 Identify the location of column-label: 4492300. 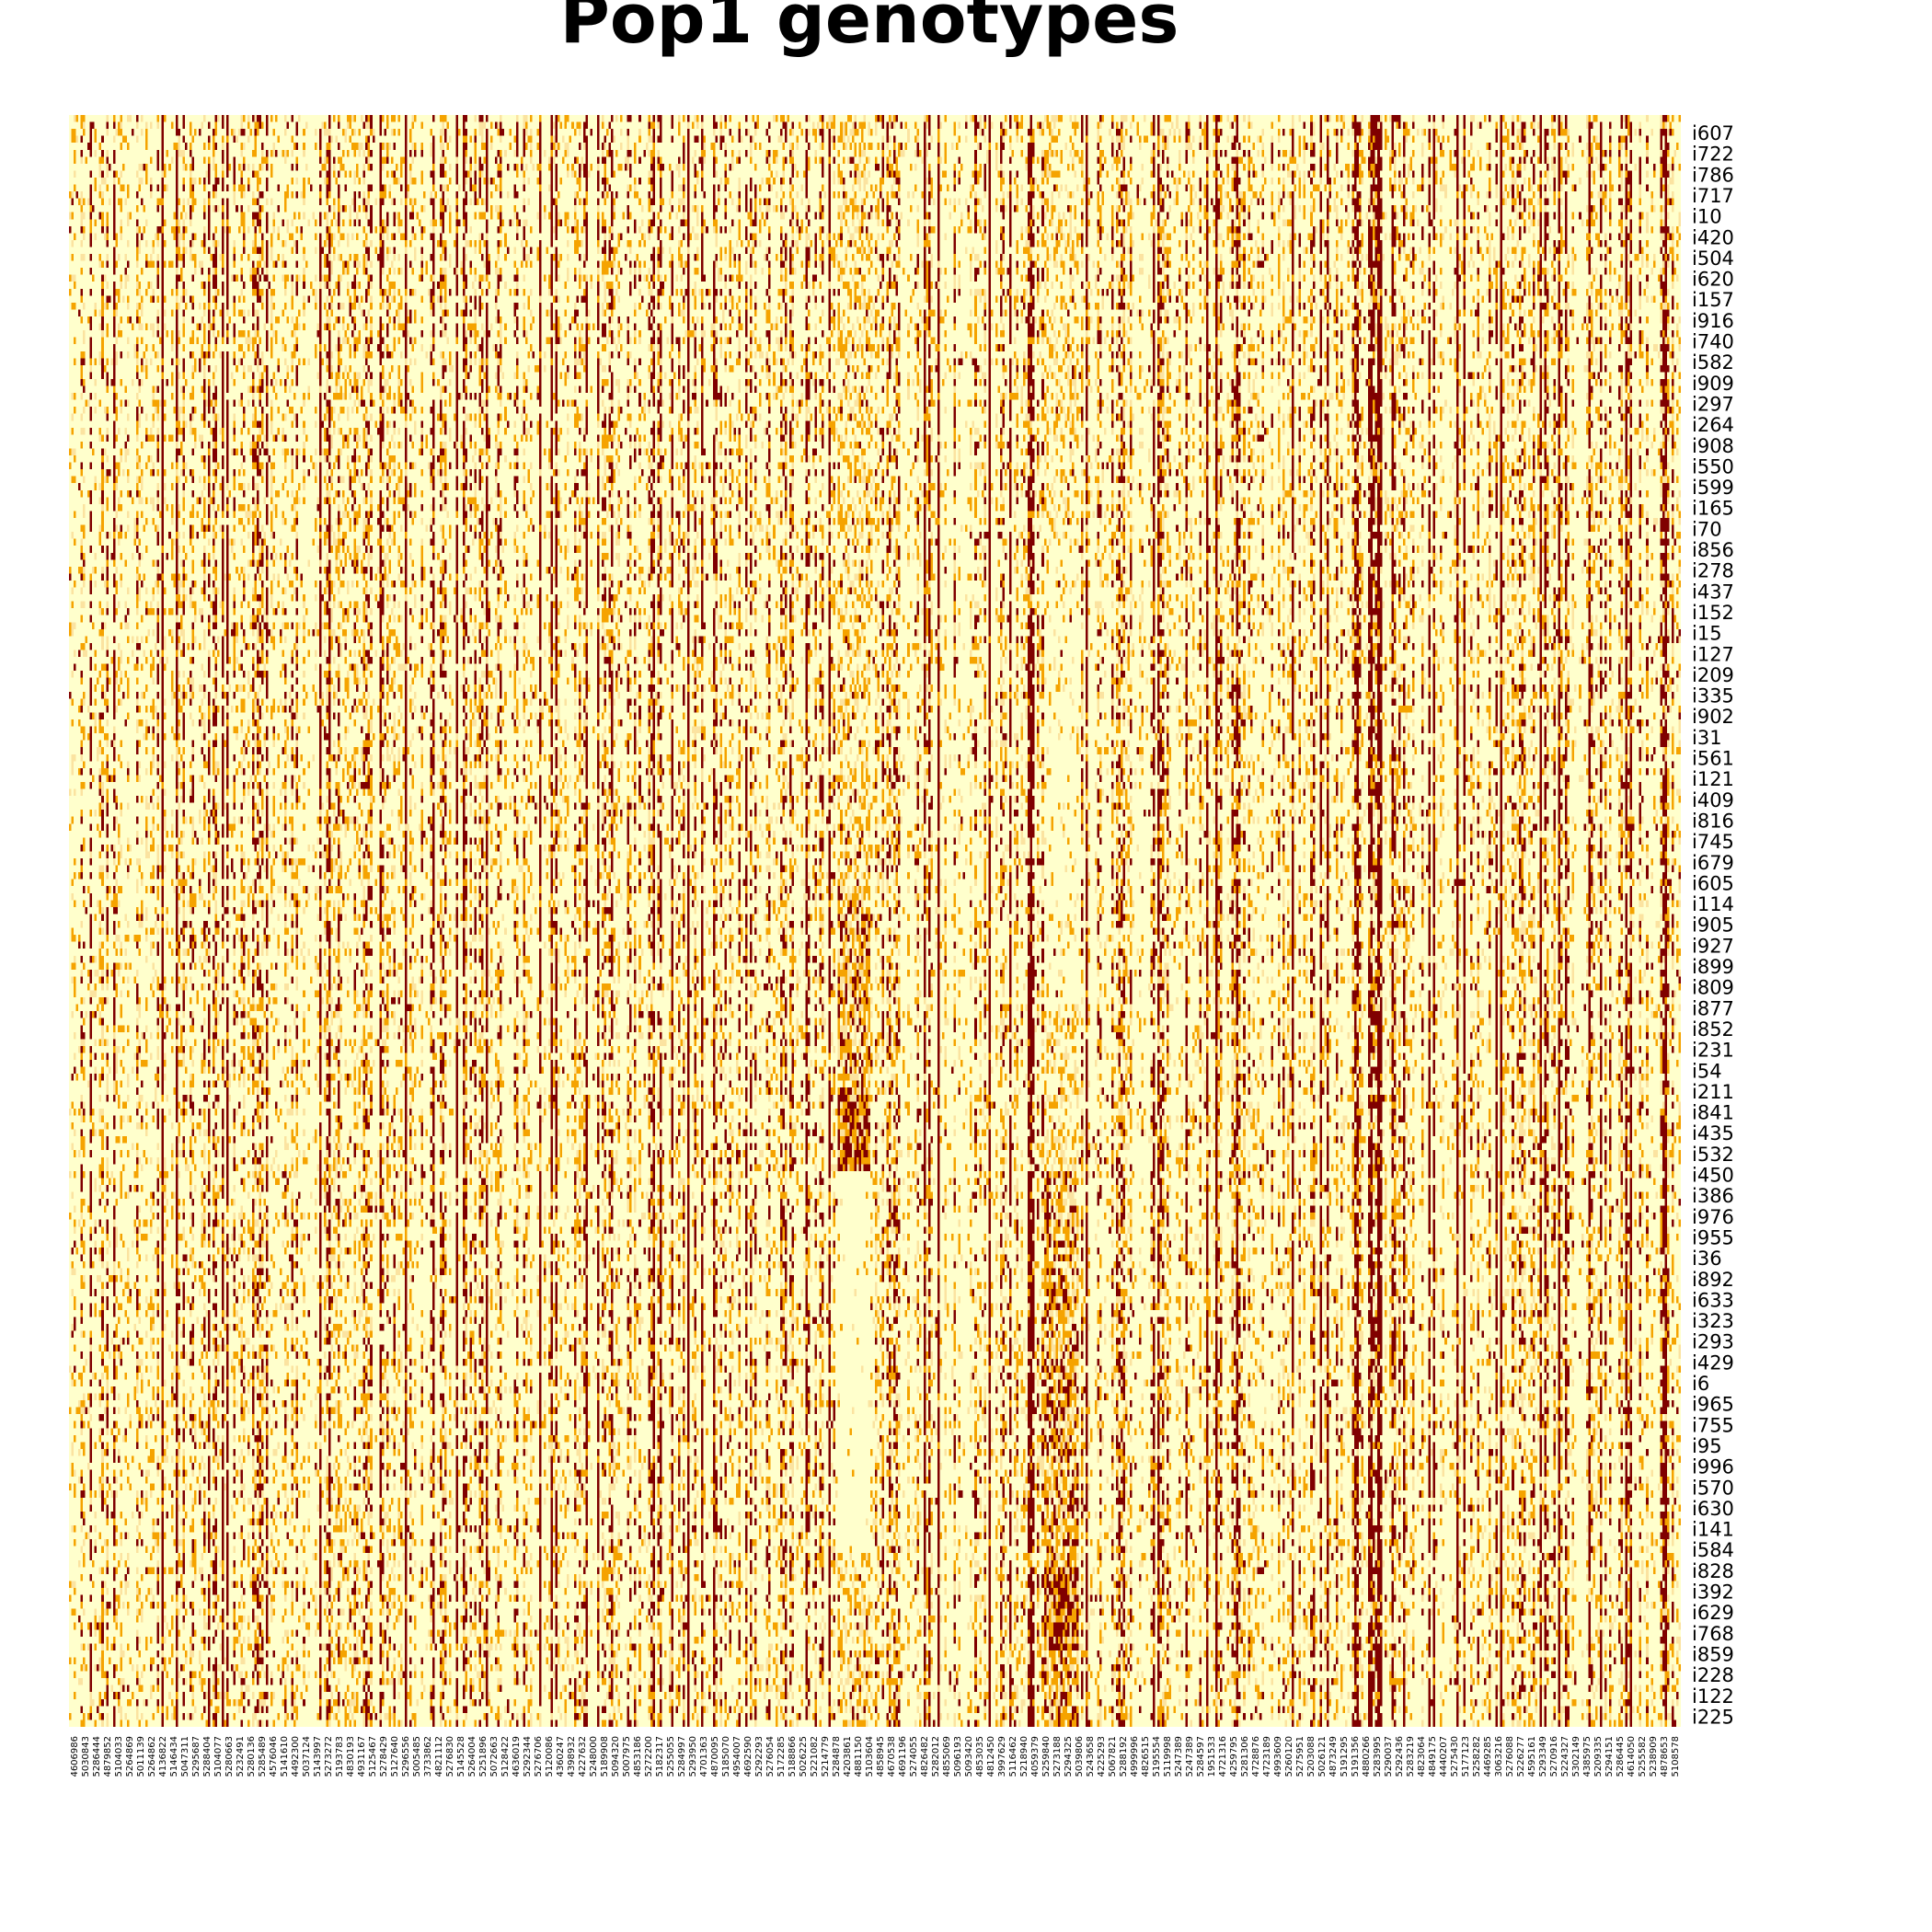
(296, 1756).